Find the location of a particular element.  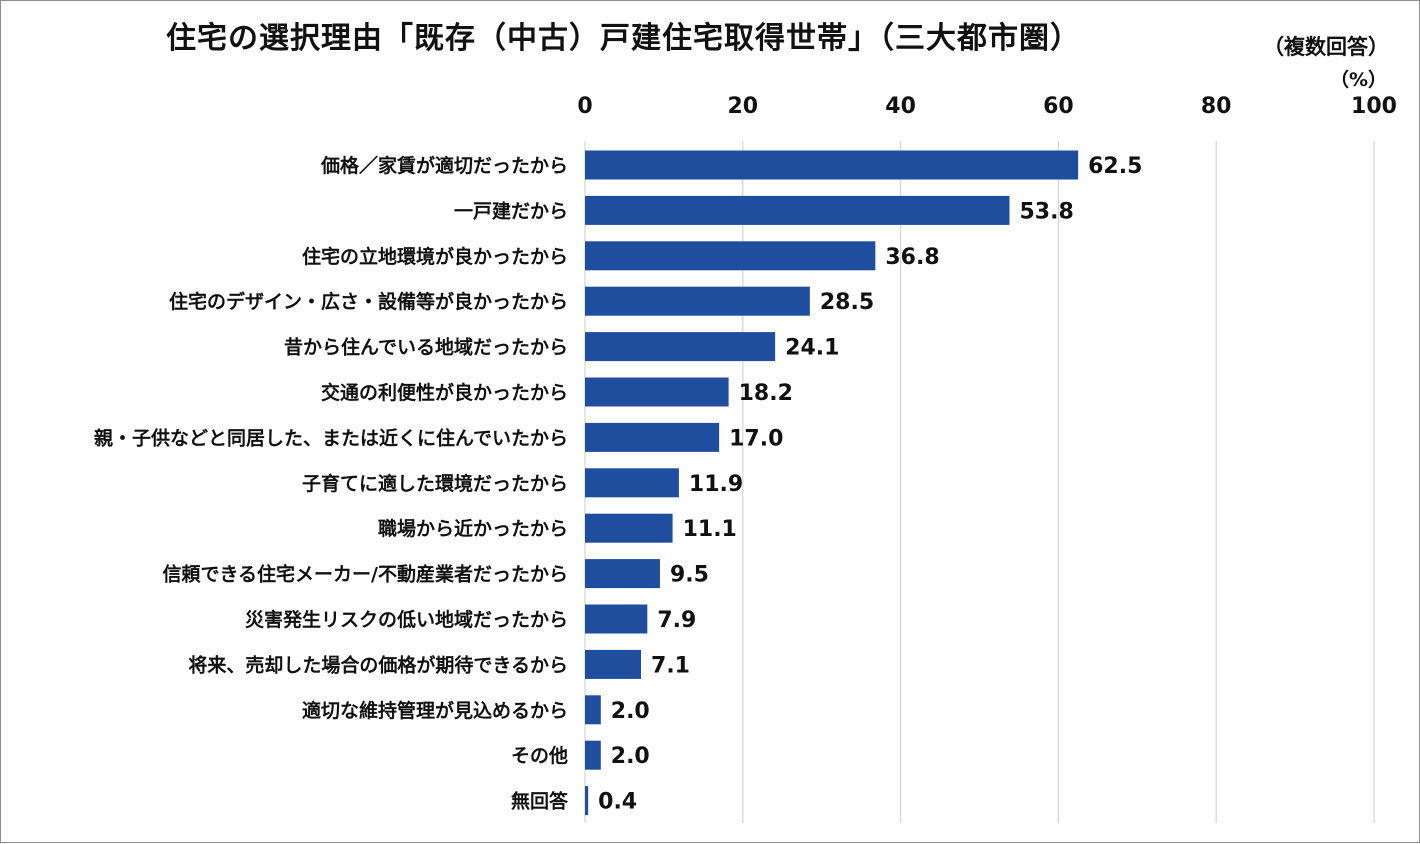

data-label: 24.1 is located at coordinates (812, 348).